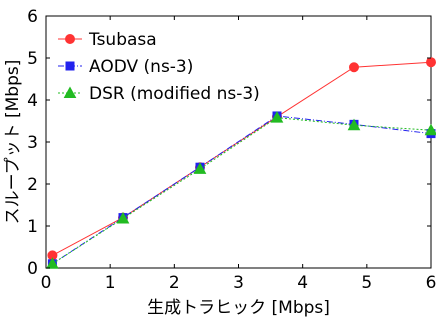  Describe the element at coordinates (431, 283) in the screenshot. I see `x-tick-label: 6` at that location.